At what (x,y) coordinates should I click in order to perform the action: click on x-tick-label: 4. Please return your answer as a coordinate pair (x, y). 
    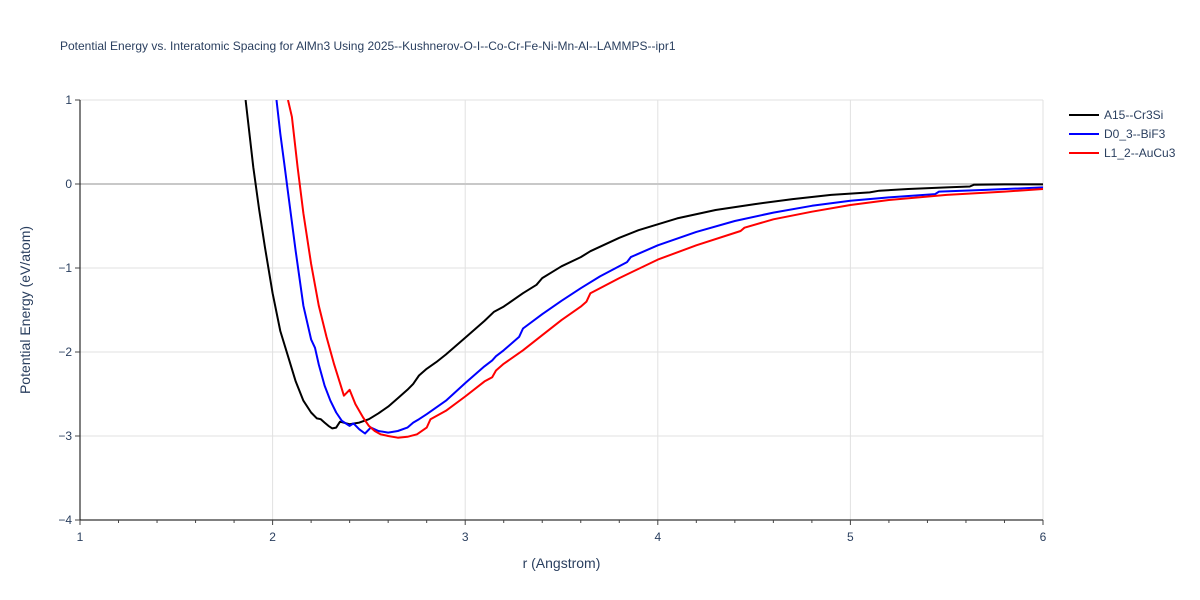
    Looking at the image, I should click on (657, 537).